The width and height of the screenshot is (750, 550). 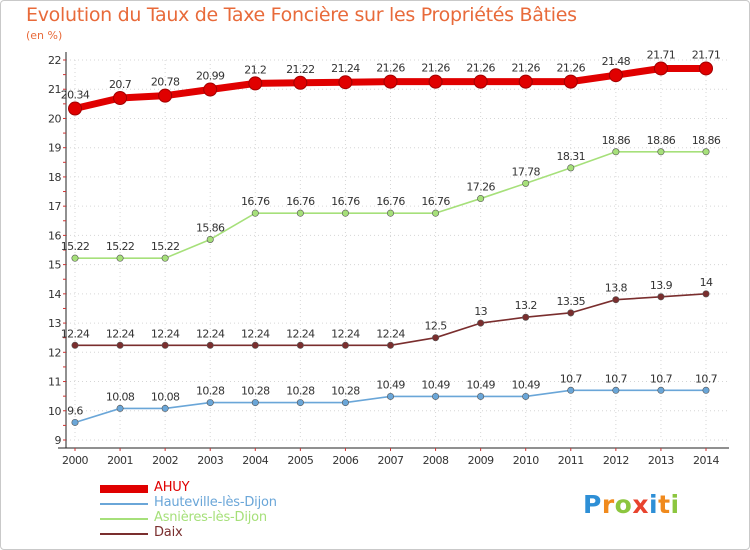 What do you see at coordinates (390, 384) in the screenshot?
I see `data-label: 10.49` at bounding box center [390, 384].